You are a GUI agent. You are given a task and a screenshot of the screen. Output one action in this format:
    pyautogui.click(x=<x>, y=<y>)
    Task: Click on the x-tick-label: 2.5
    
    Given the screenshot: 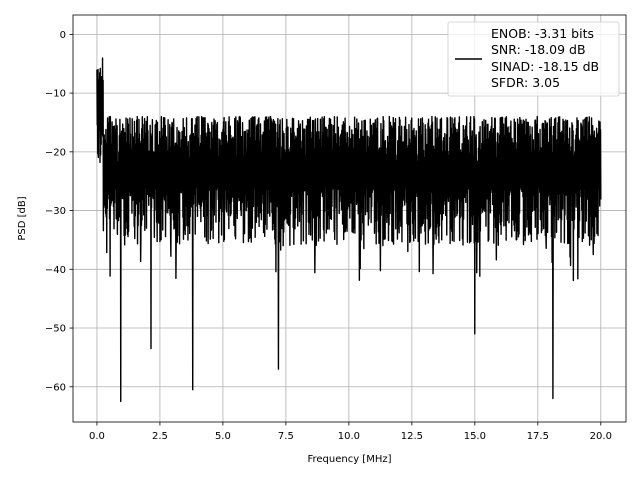 What is the action you would take?
    pyautogui.click(x=160, y=436)
    